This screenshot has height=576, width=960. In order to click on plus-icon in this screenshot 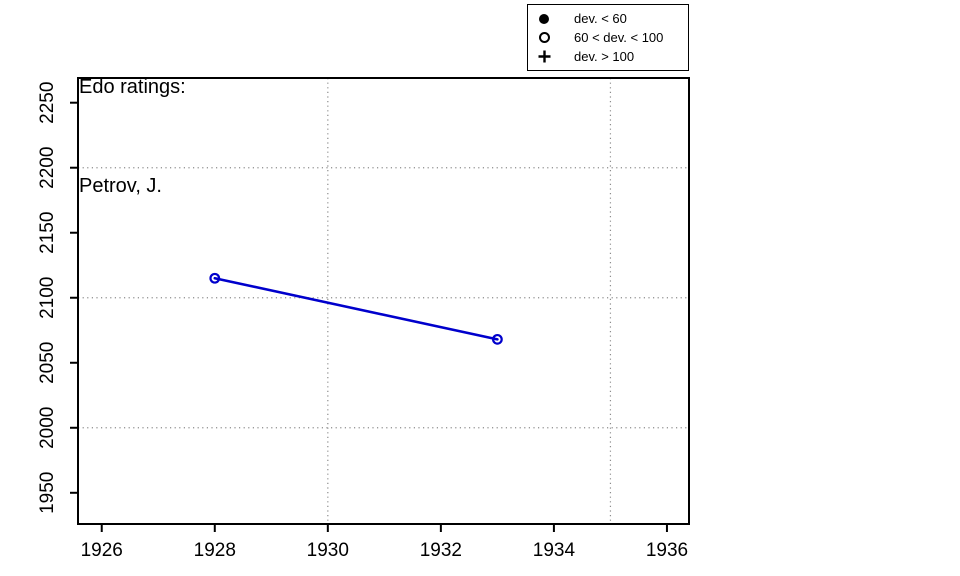, I will do `click(544, 56)`.